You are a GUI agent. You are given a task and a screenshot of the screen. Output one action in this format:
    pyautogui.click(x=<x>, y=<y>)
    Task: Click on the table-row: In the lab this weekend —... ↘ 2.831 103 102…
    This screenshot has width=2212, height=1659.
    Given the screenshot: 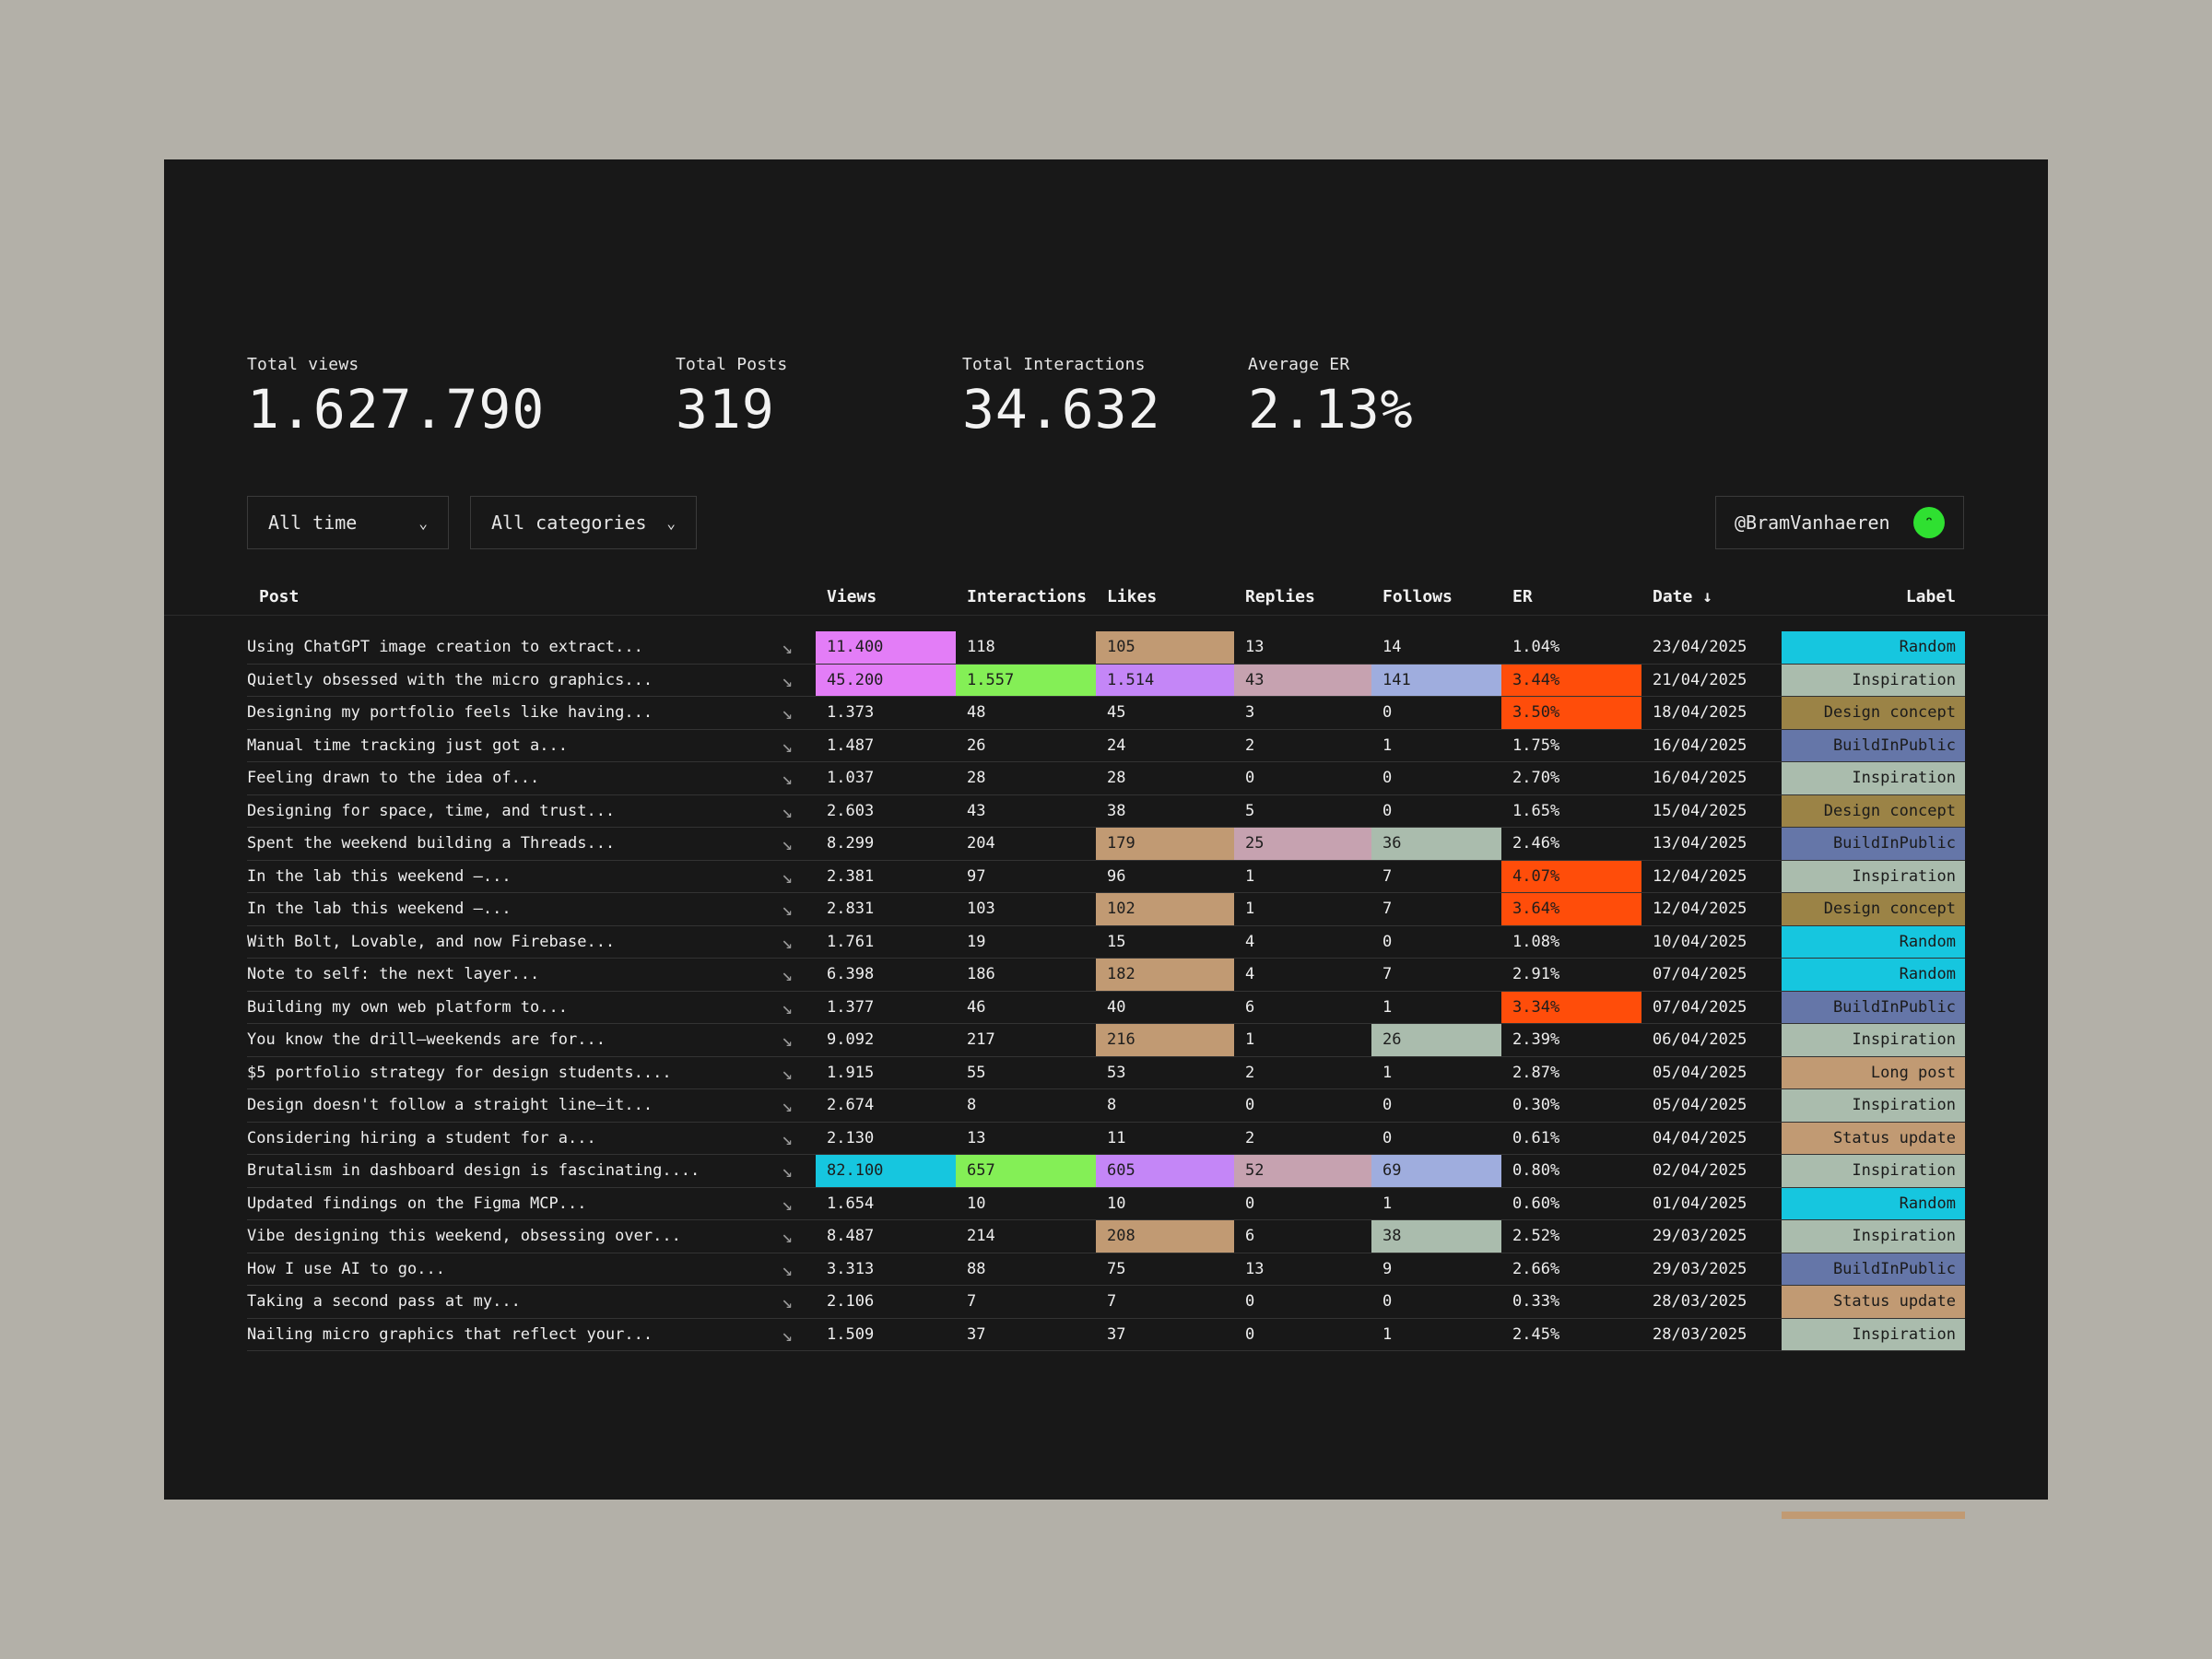 What is the action you would take?
    pyautogui.click(x=1106, y=909)
    